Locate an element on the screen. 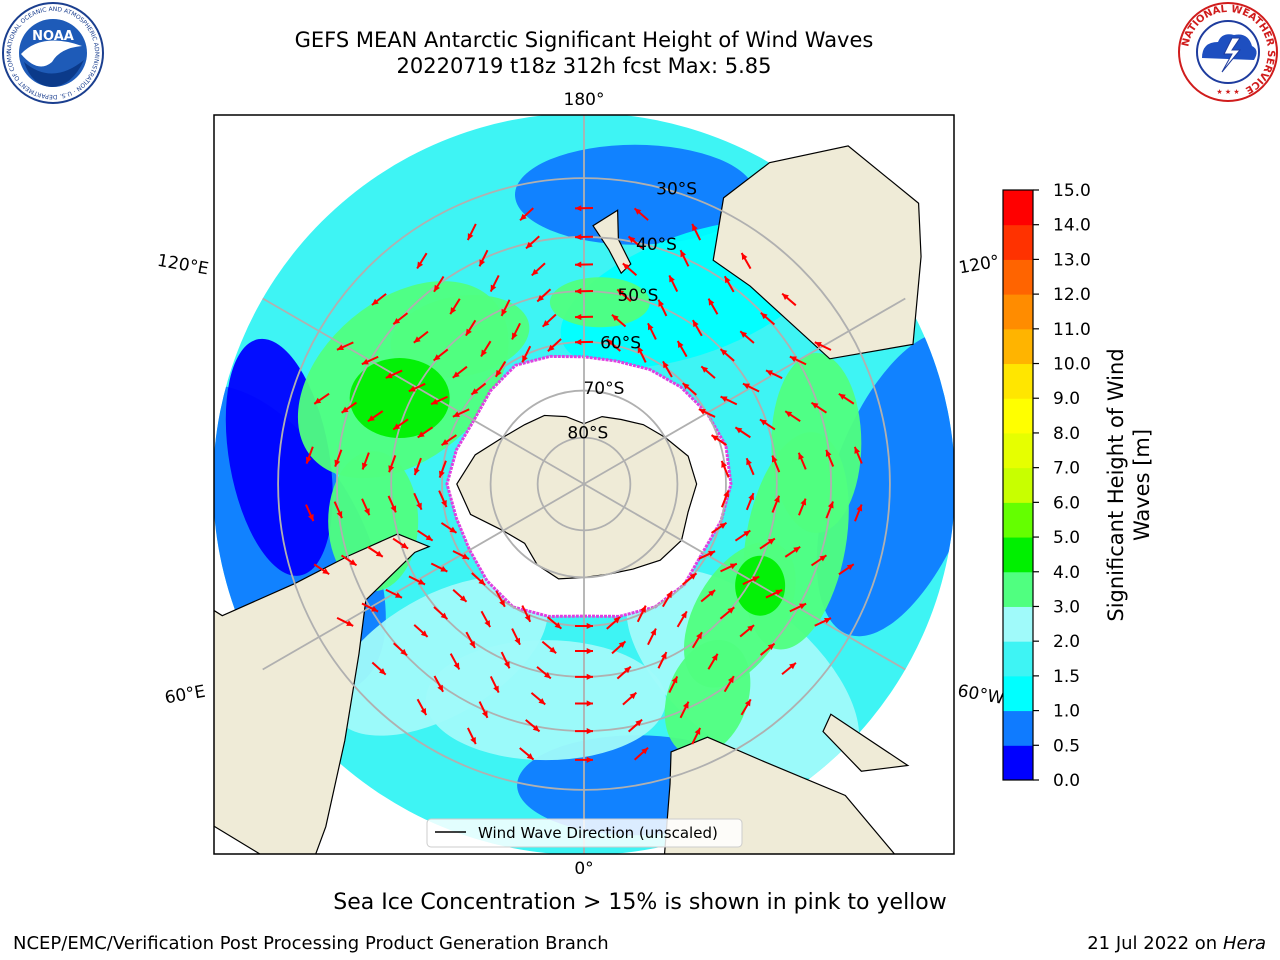  colorbar-tick-label: 3.0 is located at coordinates (1066, 607).